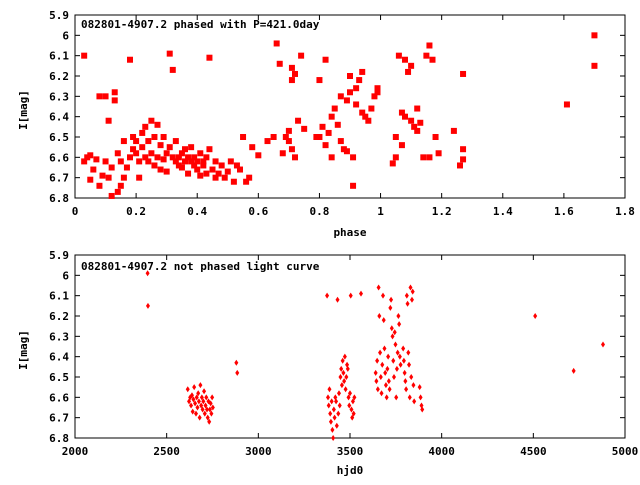 This screenshot has height=485, width=640. Describe the element at coordinates (59, 96) in the screenshot. I see `y-tick-label: 6.3` at that location.